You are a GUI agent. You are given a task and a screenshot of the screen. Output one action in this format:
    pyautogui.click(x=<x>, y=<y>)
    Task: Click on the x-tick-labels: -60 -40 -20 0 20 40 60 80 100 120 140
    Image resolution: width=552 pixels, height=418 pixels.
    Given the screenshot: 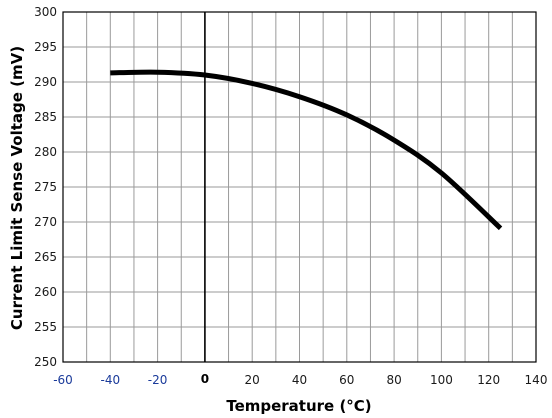 What is the action you would take?
    pyautogui.click(x=300, y=379)
    